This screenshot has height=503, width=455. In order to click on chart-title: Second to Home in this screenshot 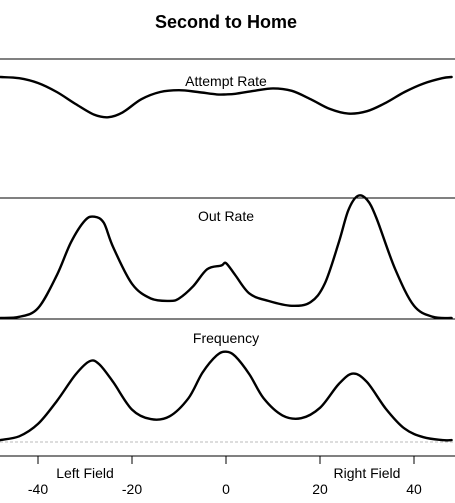, I will do `click(226, 22)`.